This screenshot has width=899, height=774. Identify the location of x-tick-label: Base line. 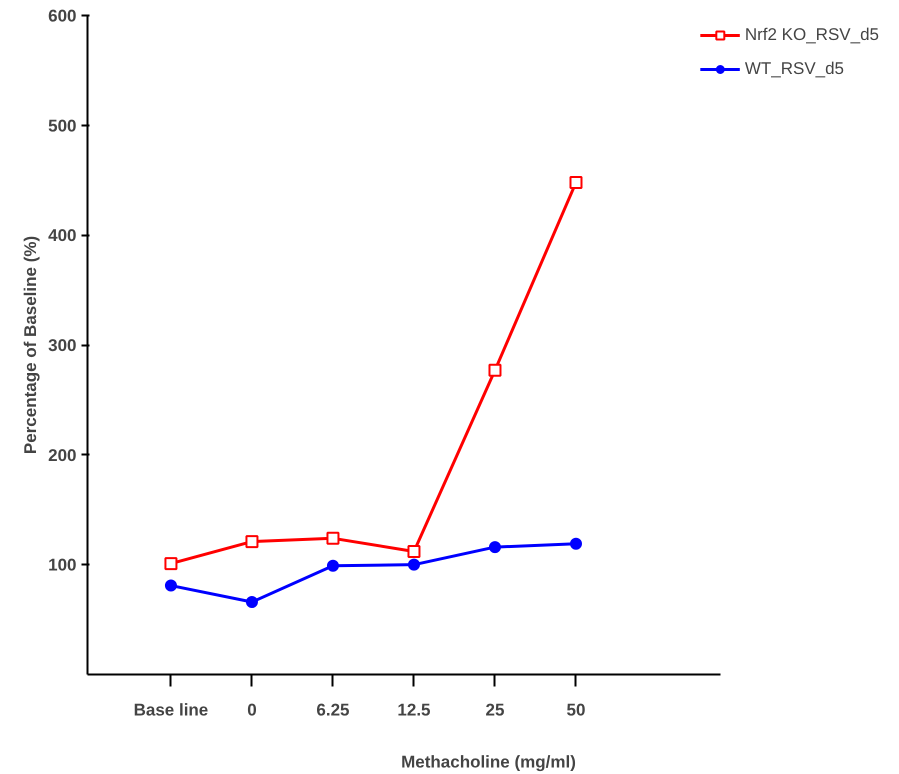
(171, 710).